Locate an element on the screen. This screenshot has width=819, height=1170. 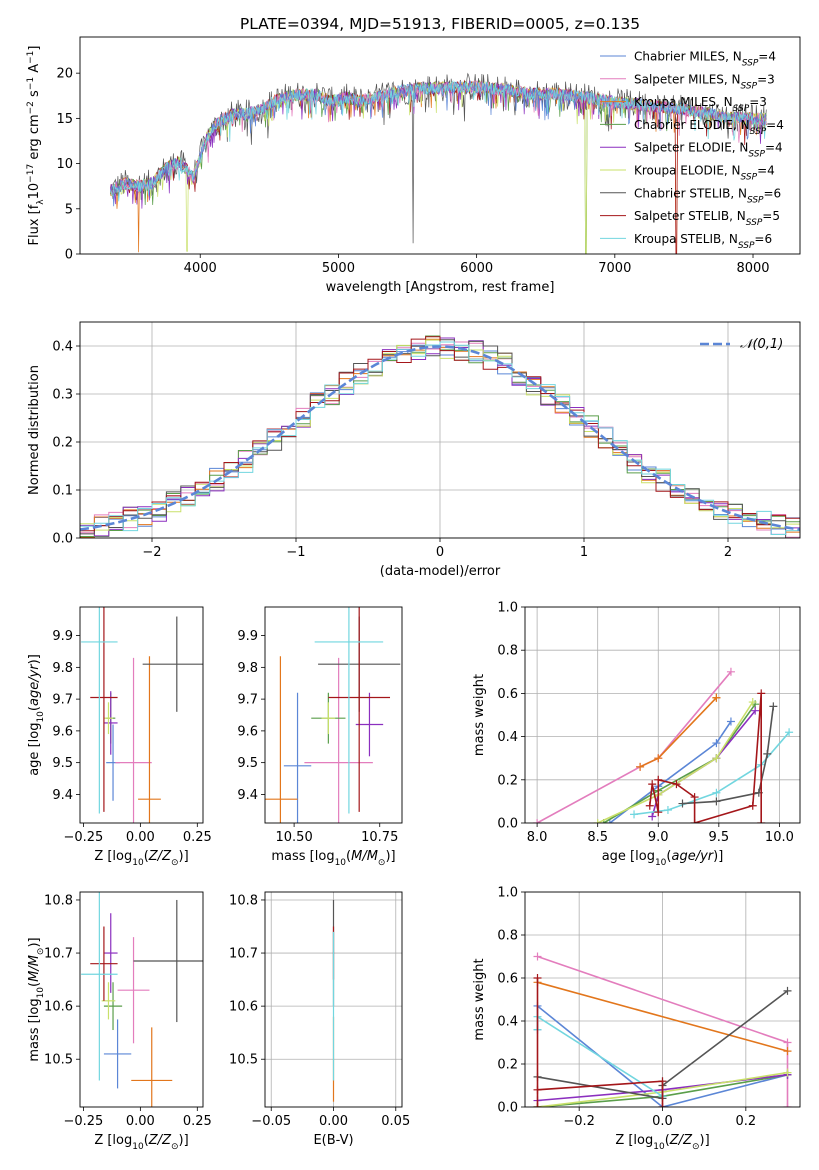
y-tick-label: 5 is located at coordinates (69, 209).